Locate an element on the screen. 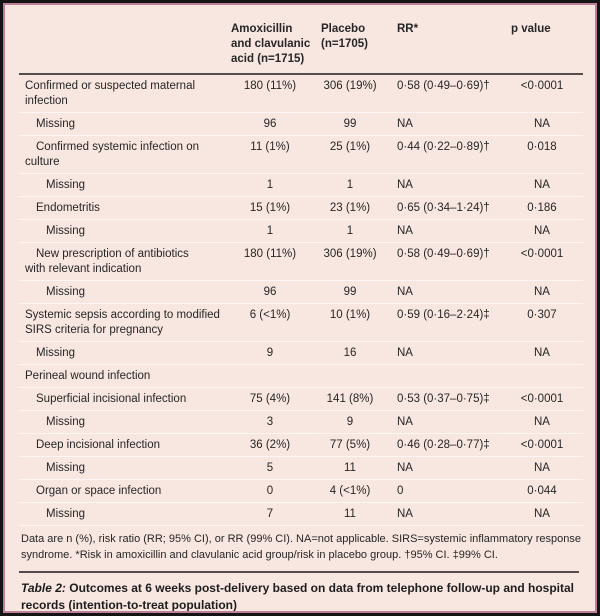  rr-value-cell: 0·59 (0·16–2·24)‡ is located at coordinates (444, 322).